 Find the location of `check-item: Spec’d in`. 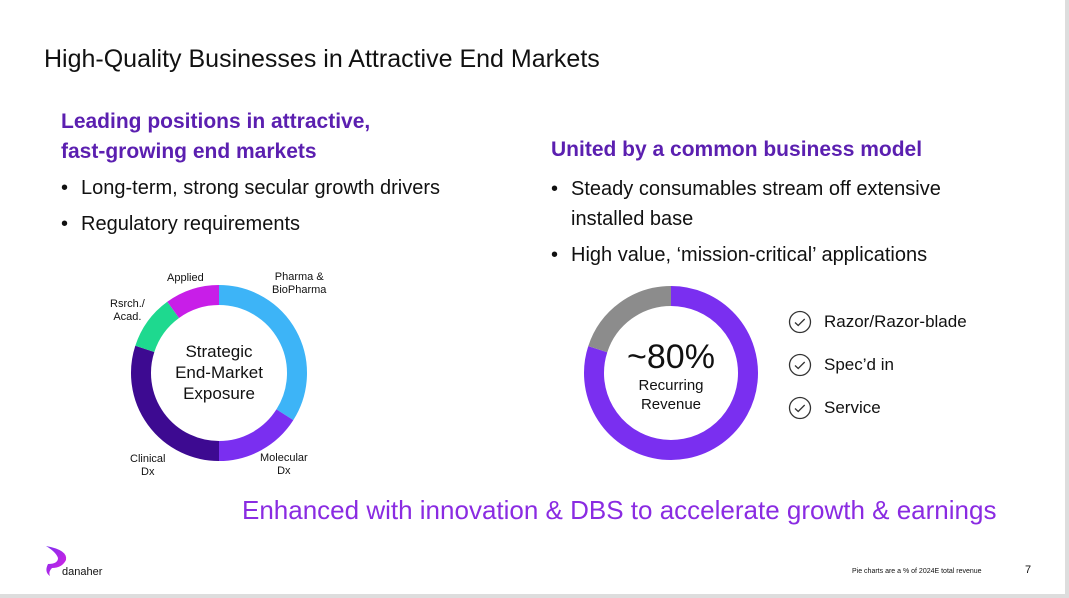

check-item: Spec’d in is located at coordinates (841, 365).